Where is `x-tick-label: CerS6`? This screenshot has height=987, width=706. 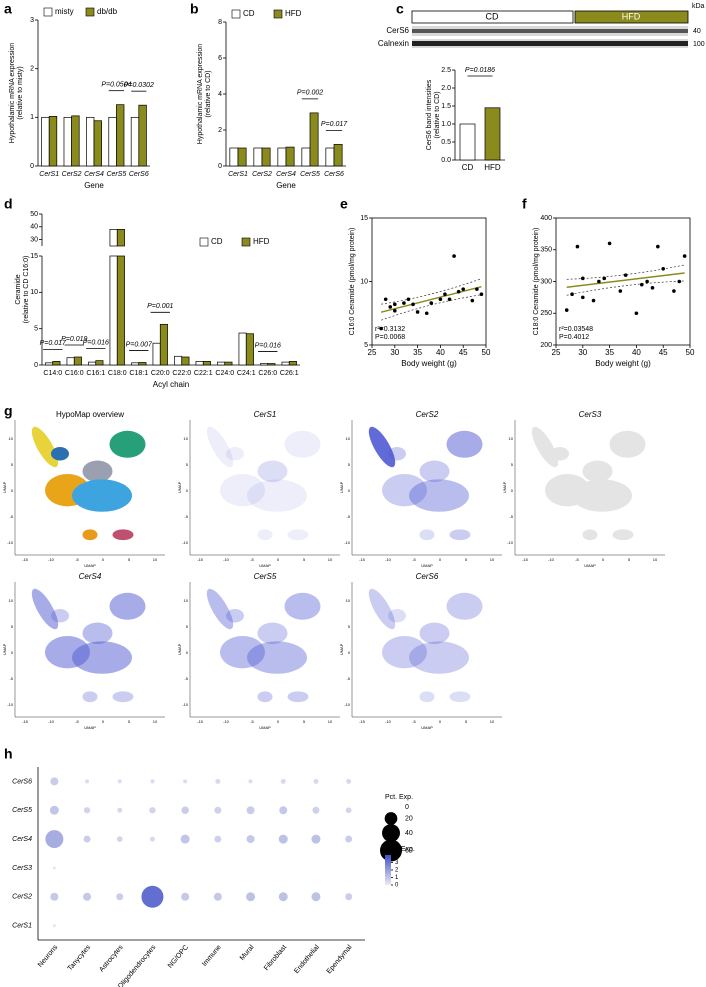
x-tick-label: CerS6 is located at coordinates (334, 174).